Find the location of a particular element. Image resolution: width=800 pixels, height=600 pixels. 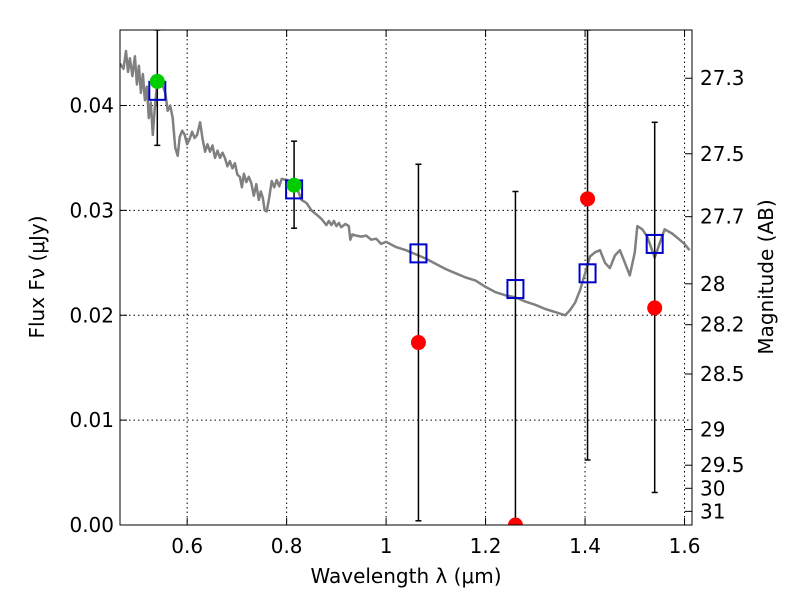

y-tick-label: 0.00 is located at coordinates (91, 525).